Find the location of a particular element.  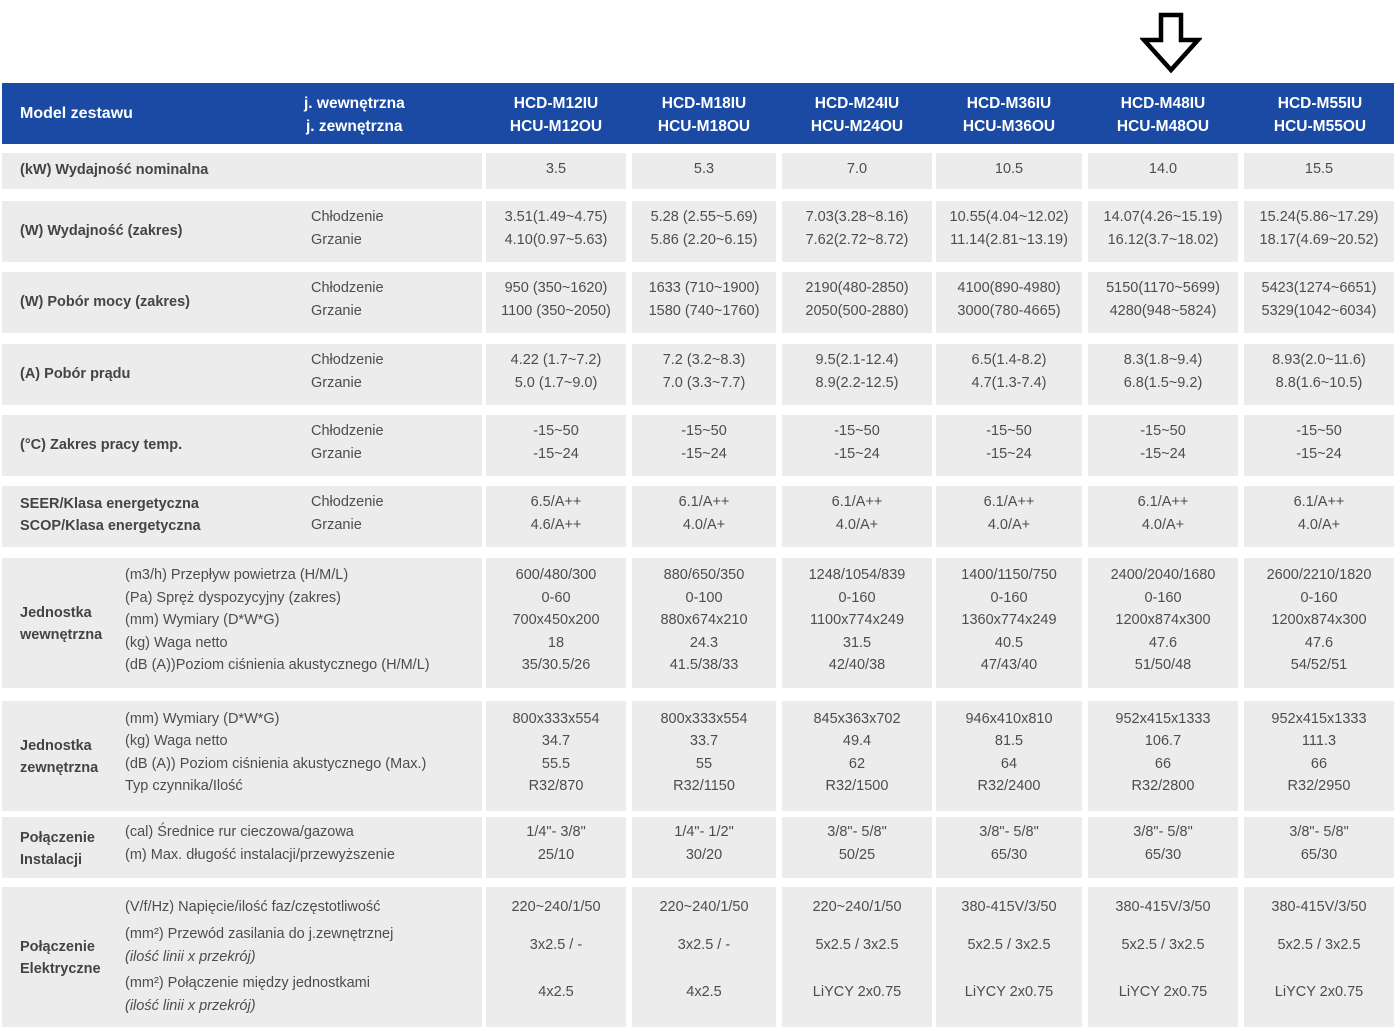

row-label-cell: (A) Pobór prądu Chłodzenie Grzanie is located at coordinates (242, 374).